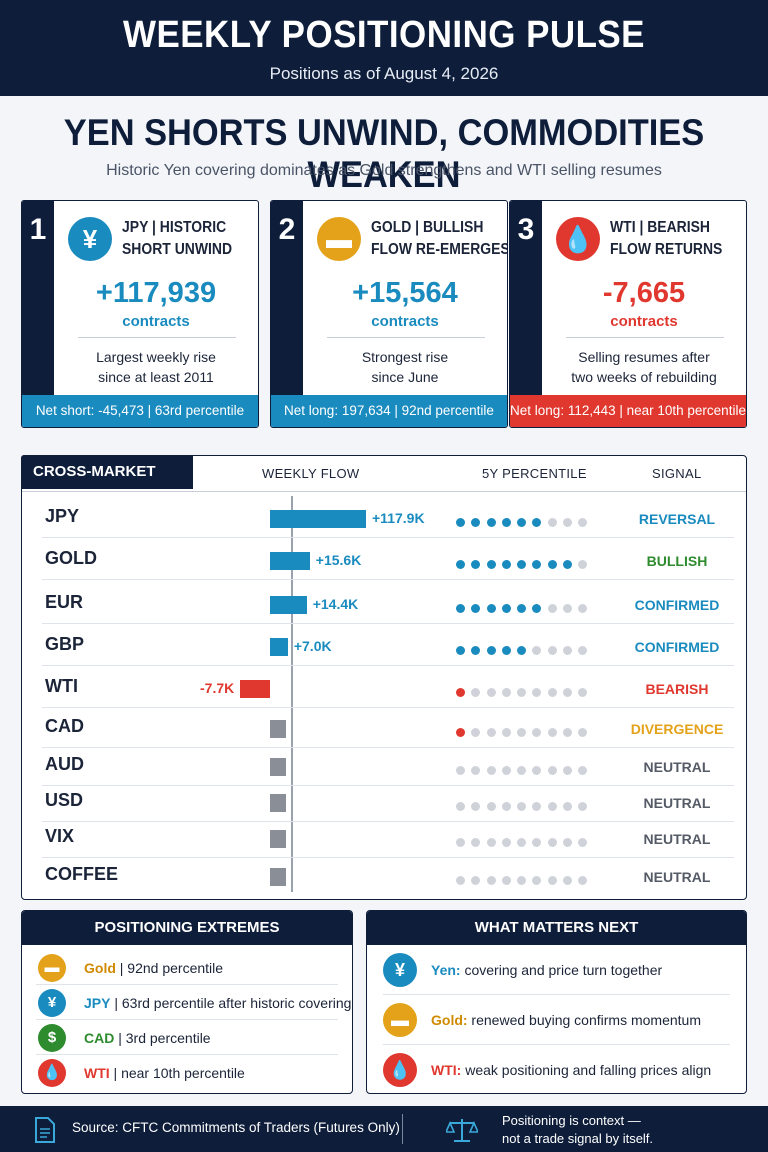 The image size is (768, 1152). I want to click on header-divider, so click(384, 491).